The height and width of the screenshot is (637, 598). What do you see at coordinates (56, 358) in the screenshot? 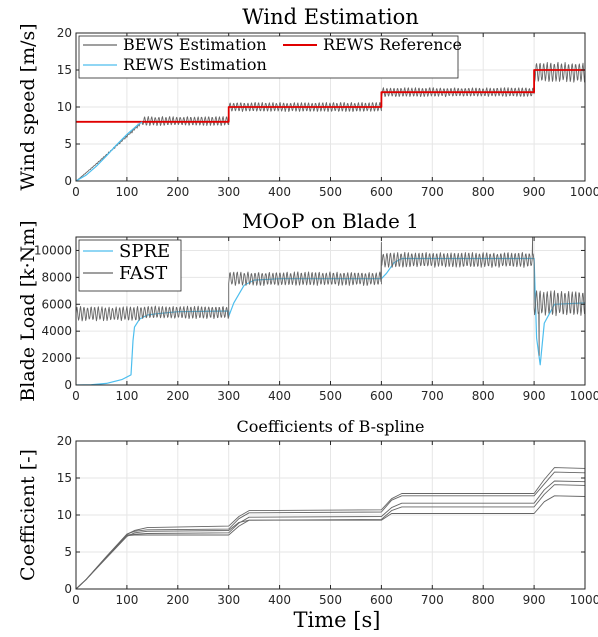
I see `y-tick-label: 2000` at bounding box center [56, 358].